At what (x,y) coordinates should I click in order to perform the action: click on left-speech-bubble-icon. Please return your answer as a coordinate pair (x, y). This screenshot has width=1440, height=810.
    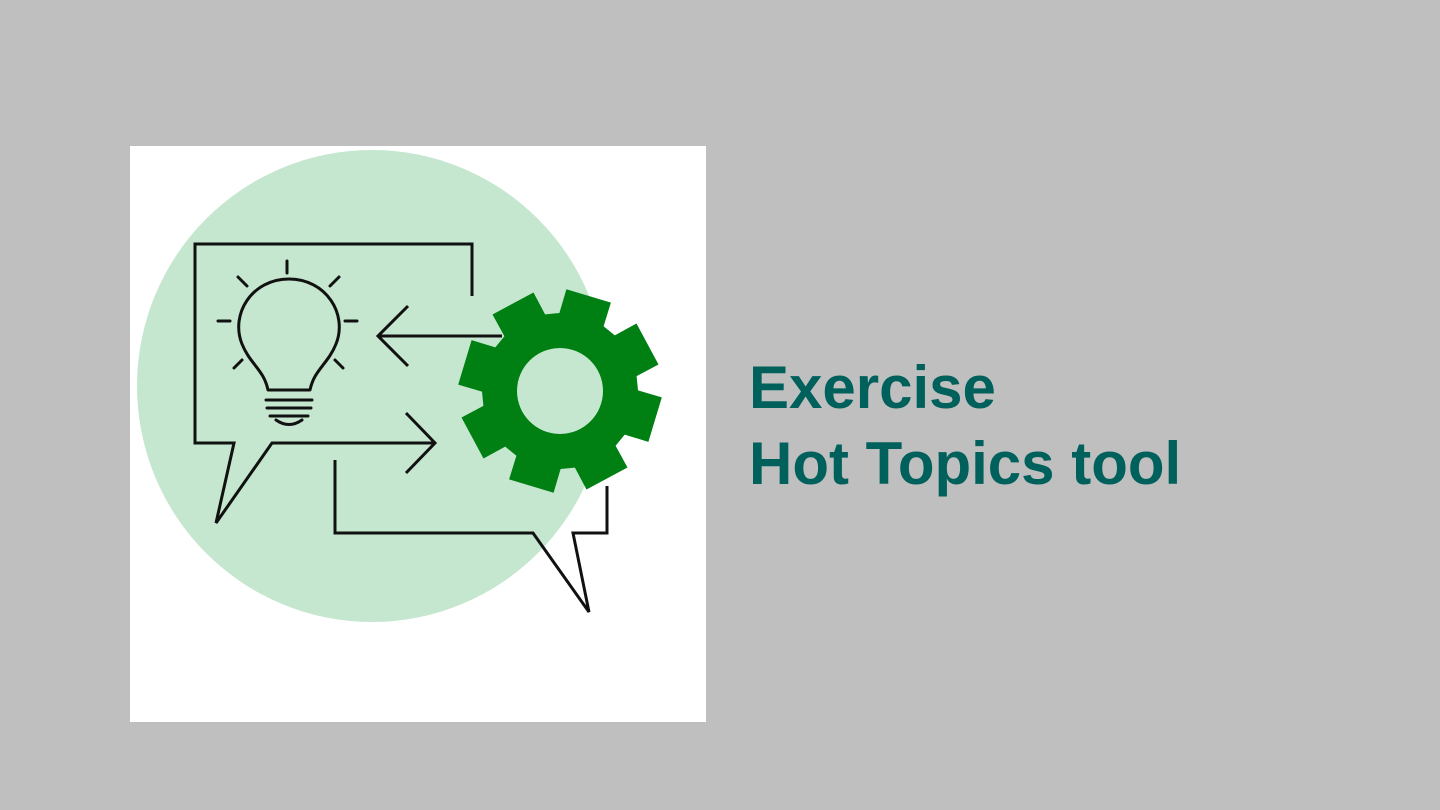
    Looking at the image, I should click on (333, 383).